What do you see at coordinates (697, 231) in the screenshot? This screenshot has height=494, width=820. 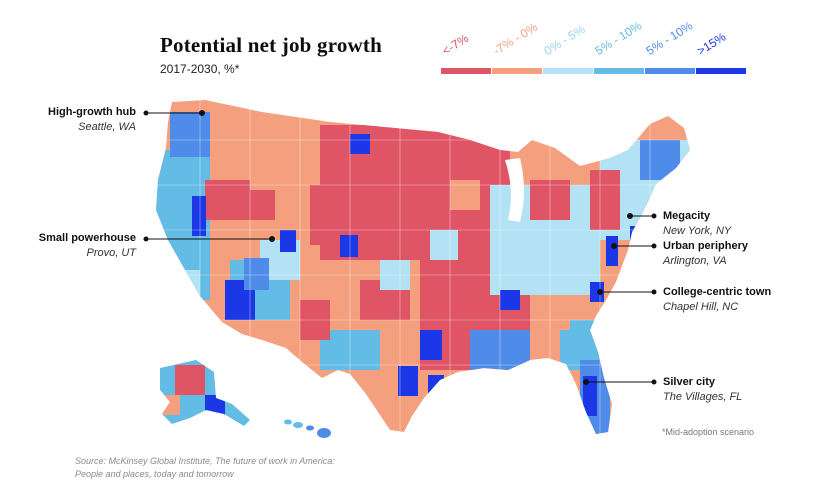 I see `callout-place: New York, NY` at bounding box center [697, 231].